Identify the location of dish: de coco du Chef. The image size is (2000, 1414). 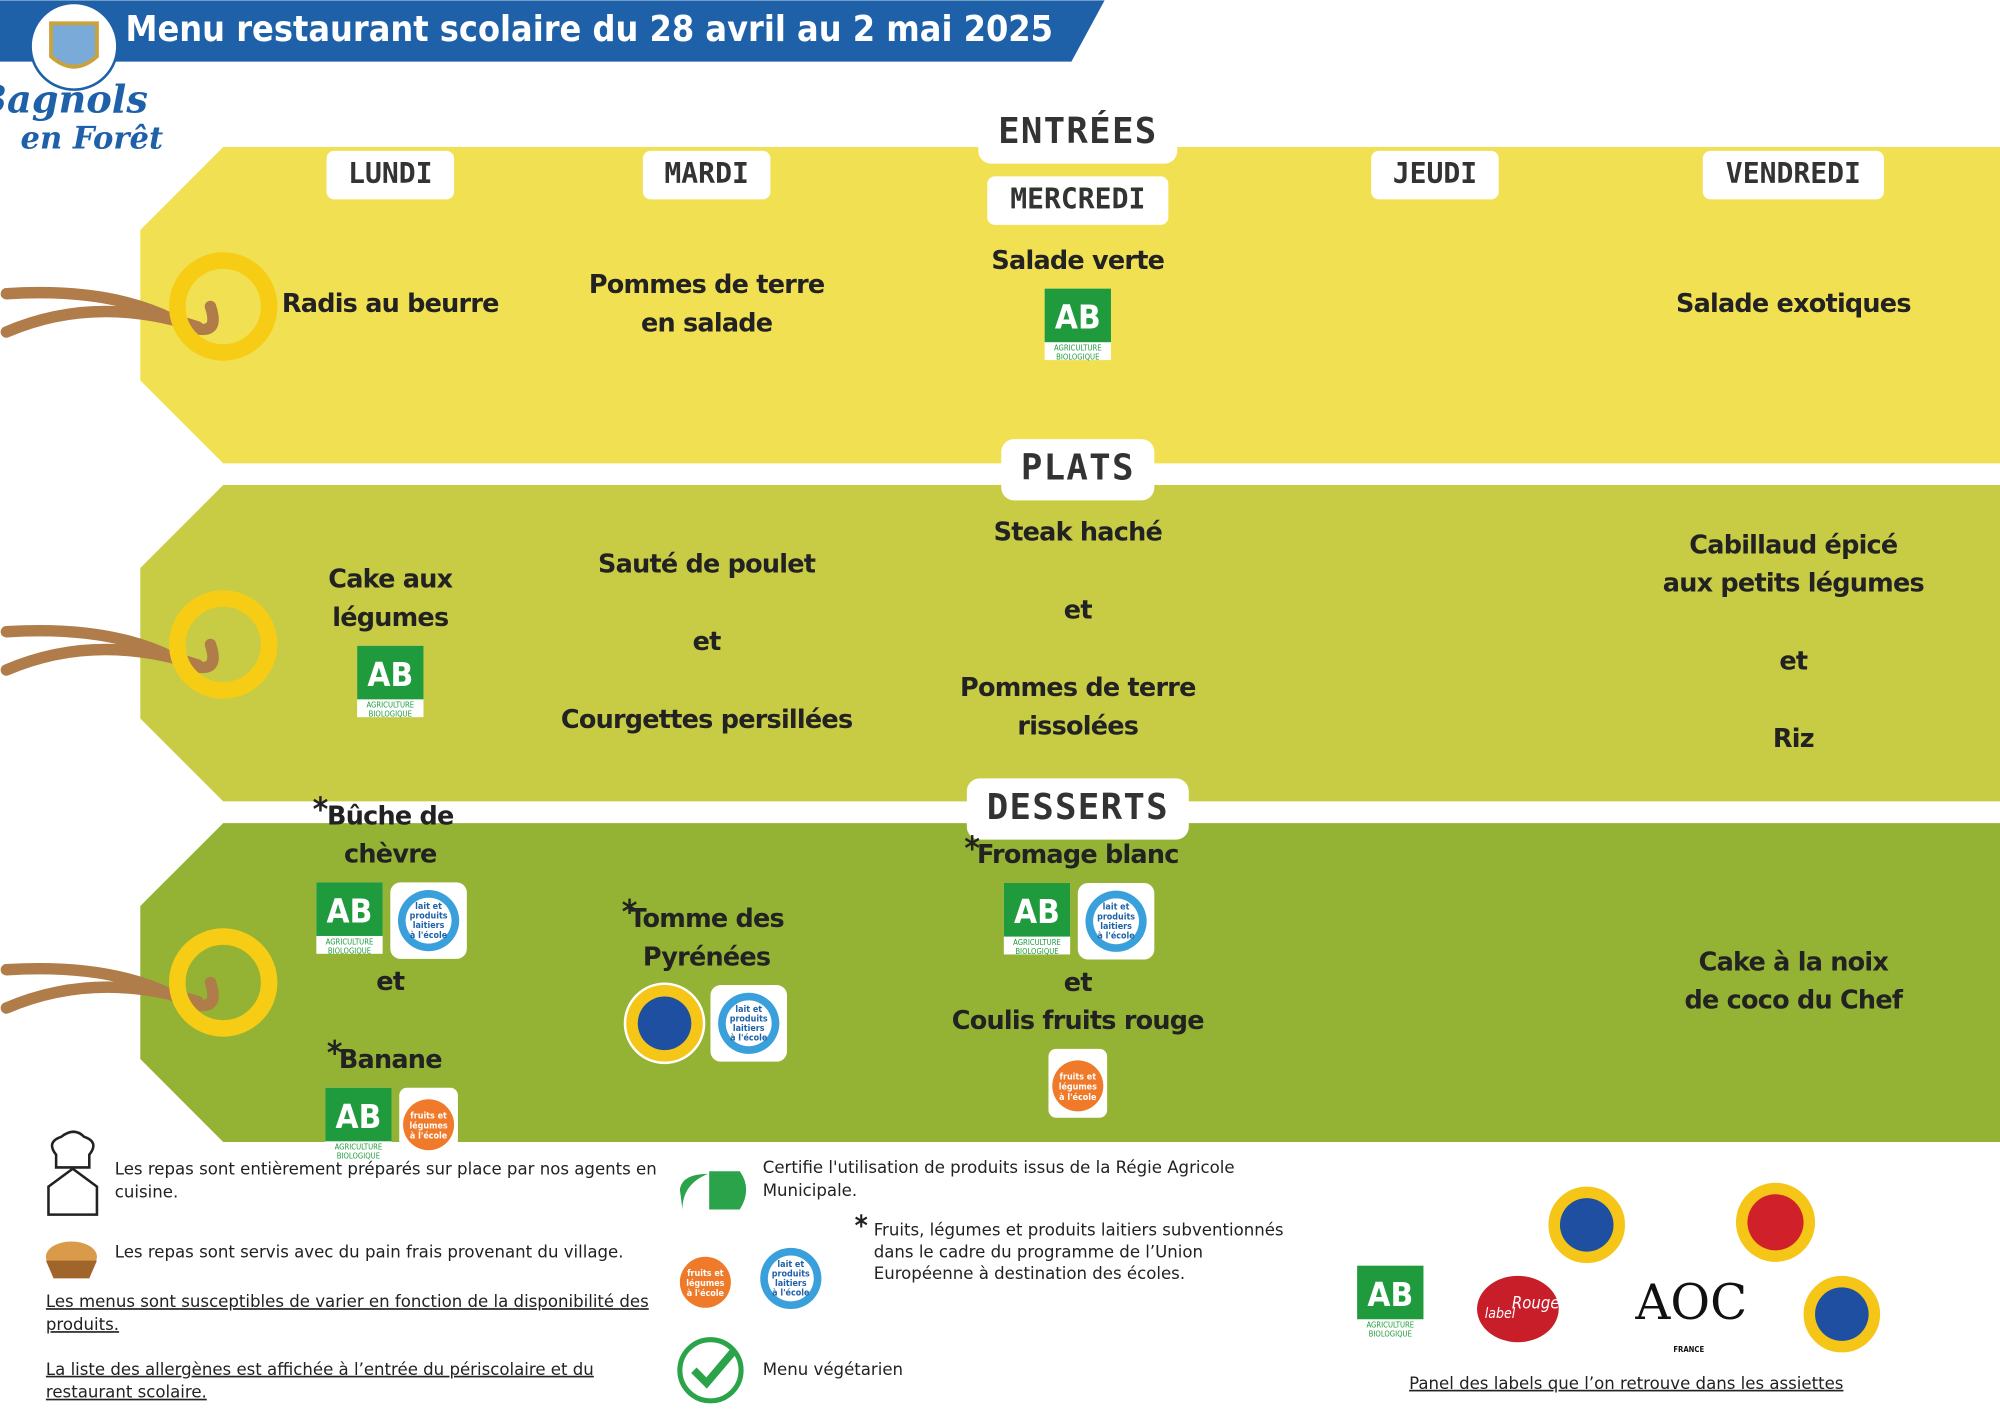
(1794, 1001).